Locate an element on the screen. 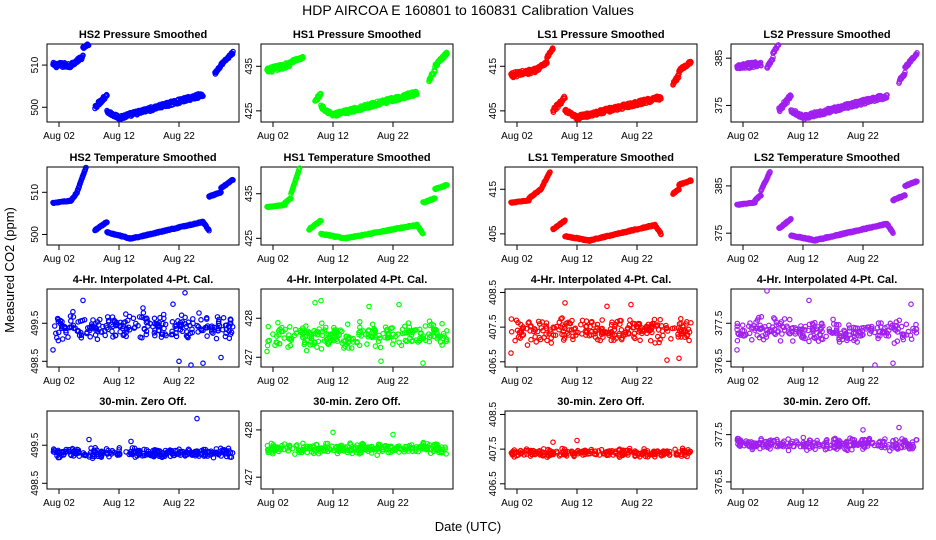  y-tick-label: 407.5 is located at coordinates (493, 326).